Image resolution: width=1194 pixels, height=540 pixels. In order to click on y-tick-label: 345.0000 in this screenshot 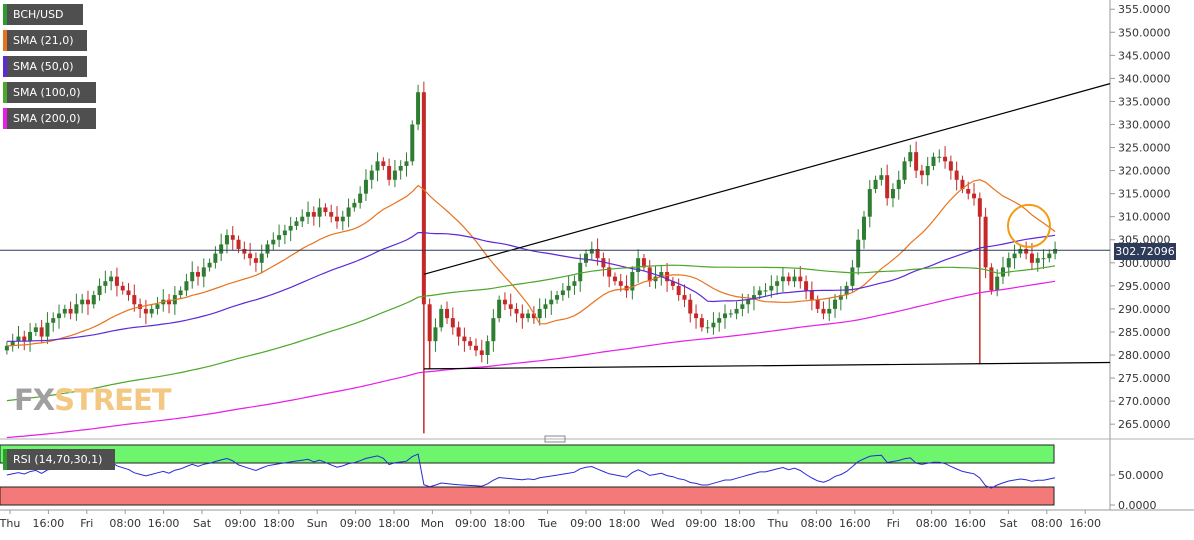, I will do `click(1144, 55)`.